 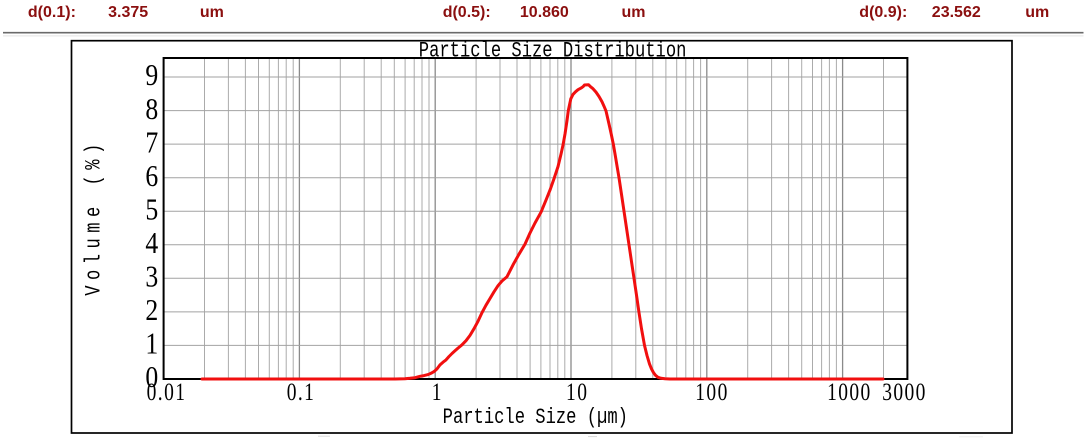 What do you see at coordinates (151, 378) in the screenshot?
I see `svg-text: 0` at bounding box center [151, 378].